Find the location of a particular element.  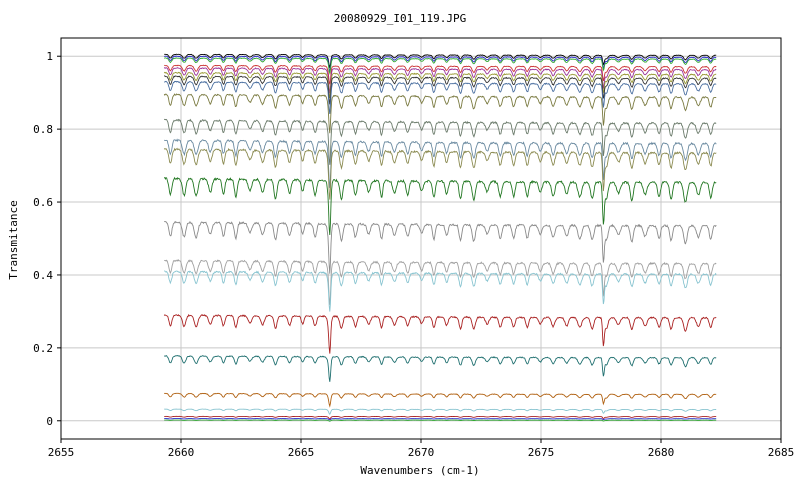

chart-title: 20080929_I01_119.JPG is located at coordinates (400, 18).